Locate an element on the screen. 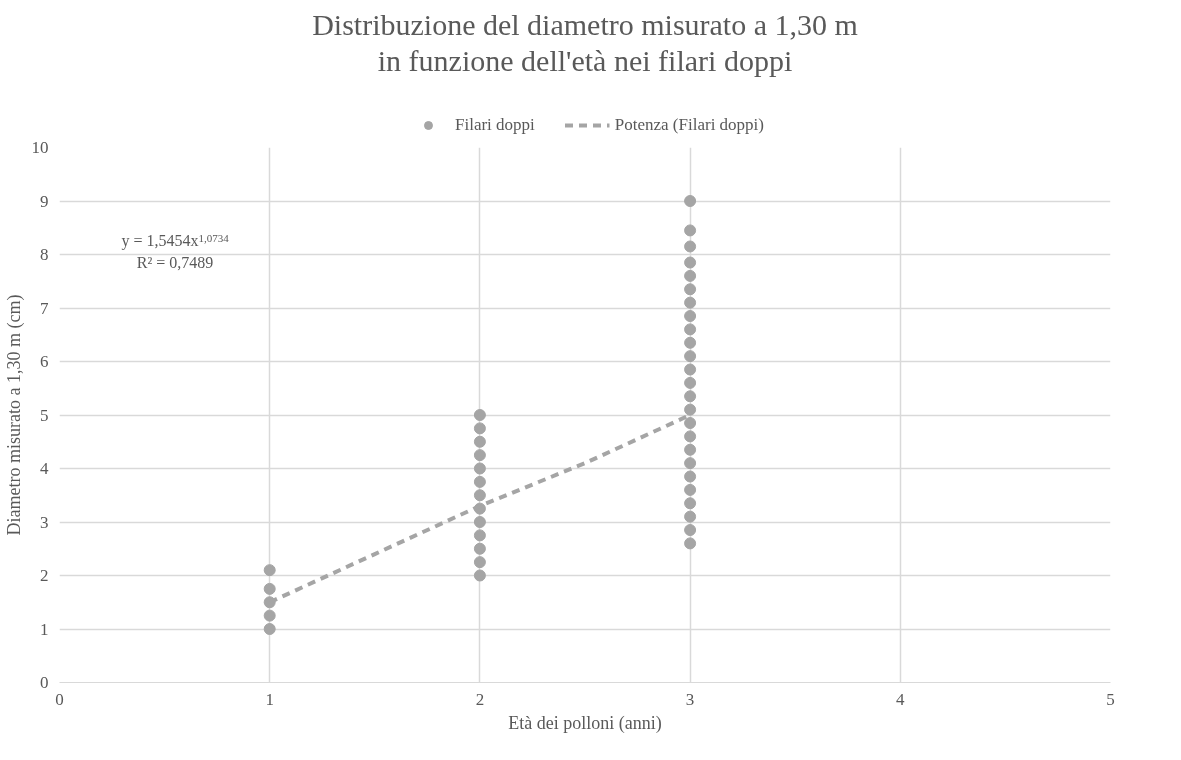 The image size is (1181, 760). y-axis-title: Diametro misurato a 1,30 m (cm) is located at coordinates (14, 415).